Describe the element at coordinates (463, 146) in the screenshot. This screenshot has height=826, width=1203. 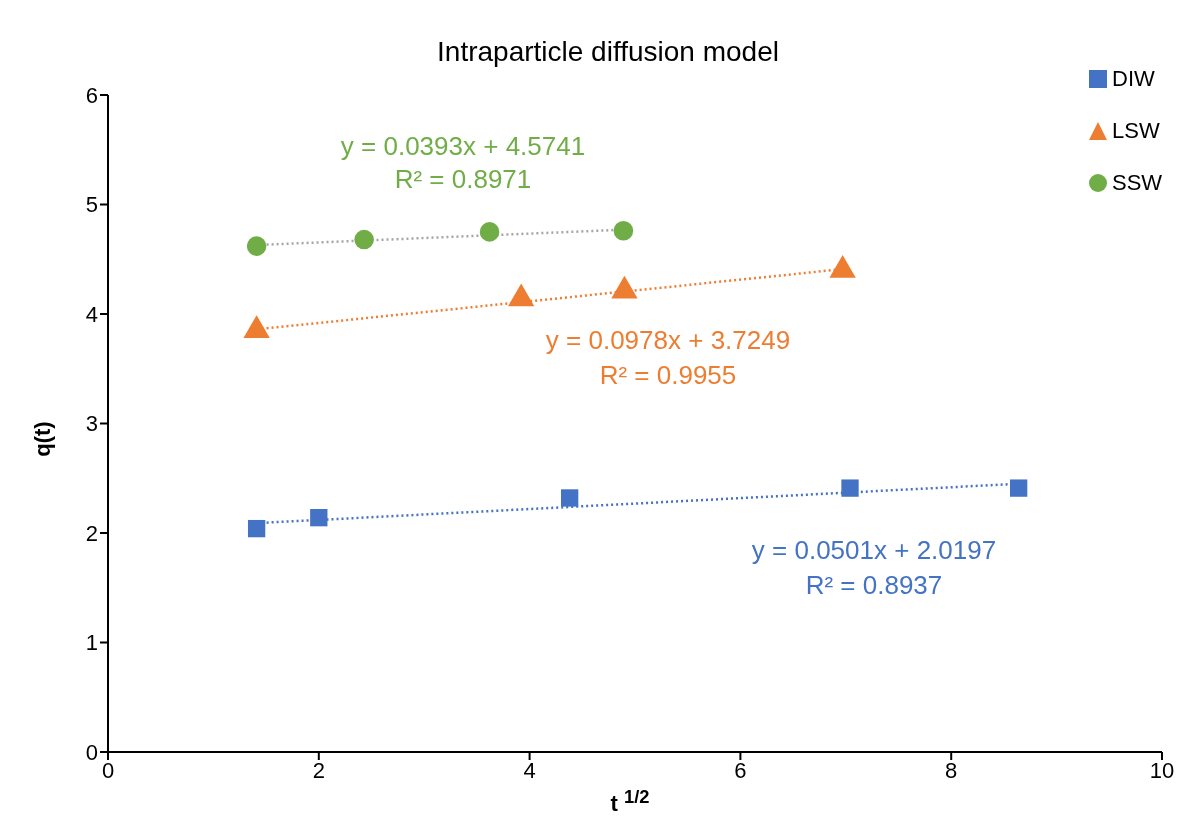
I see `annotation: y = 0.0393x + 4.5741` at that location.